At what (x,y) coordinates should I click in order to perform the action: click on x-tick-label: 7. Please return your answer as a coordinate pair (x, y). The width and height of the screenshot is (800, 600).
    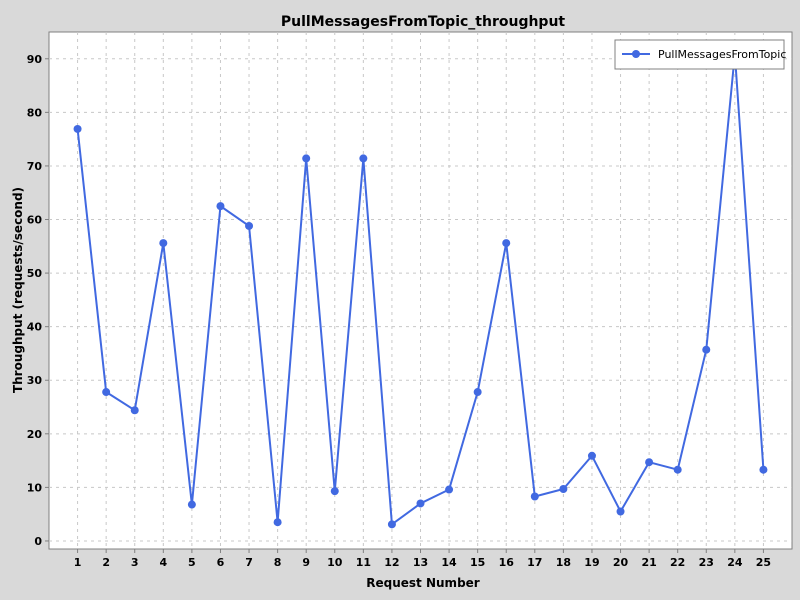
    Looking at the image, I should click on (249, 562).